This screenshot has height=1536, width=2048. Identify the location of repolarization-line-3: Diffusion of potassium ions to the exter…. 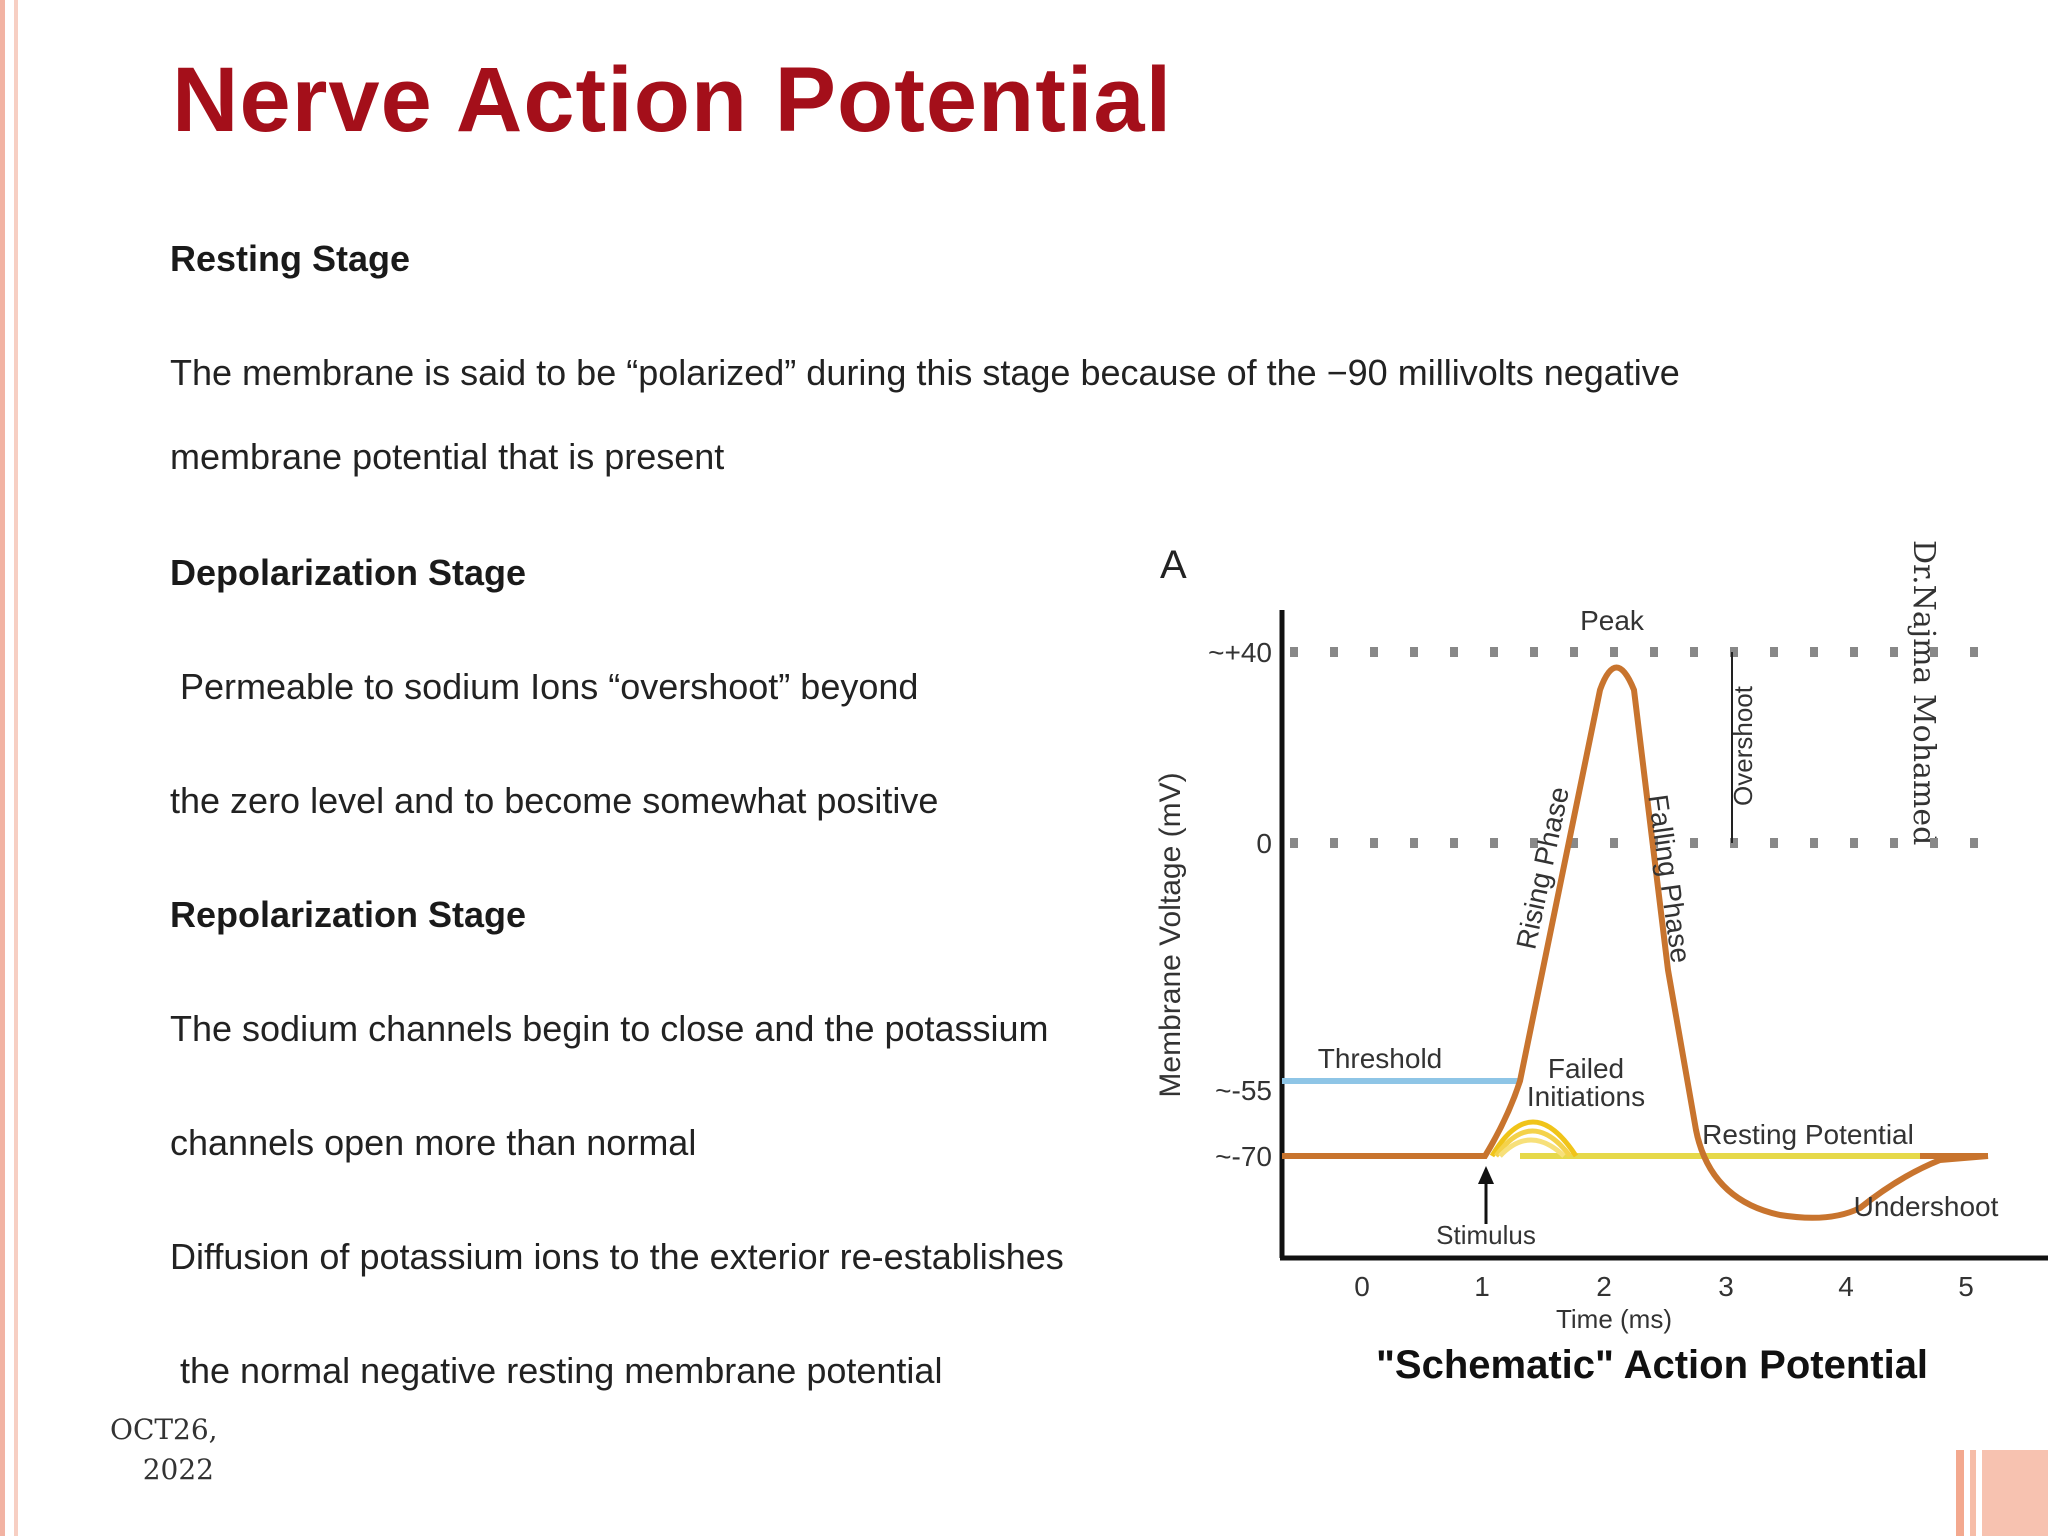
(617, 1256).